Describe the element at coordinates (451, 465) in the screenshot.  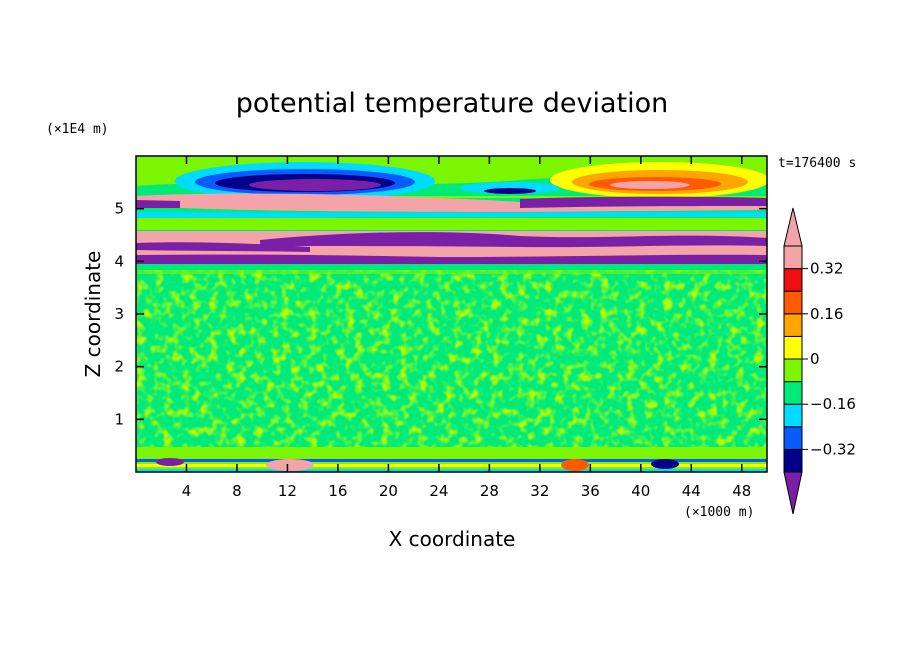
I see `surface-warm-strip` at that location.